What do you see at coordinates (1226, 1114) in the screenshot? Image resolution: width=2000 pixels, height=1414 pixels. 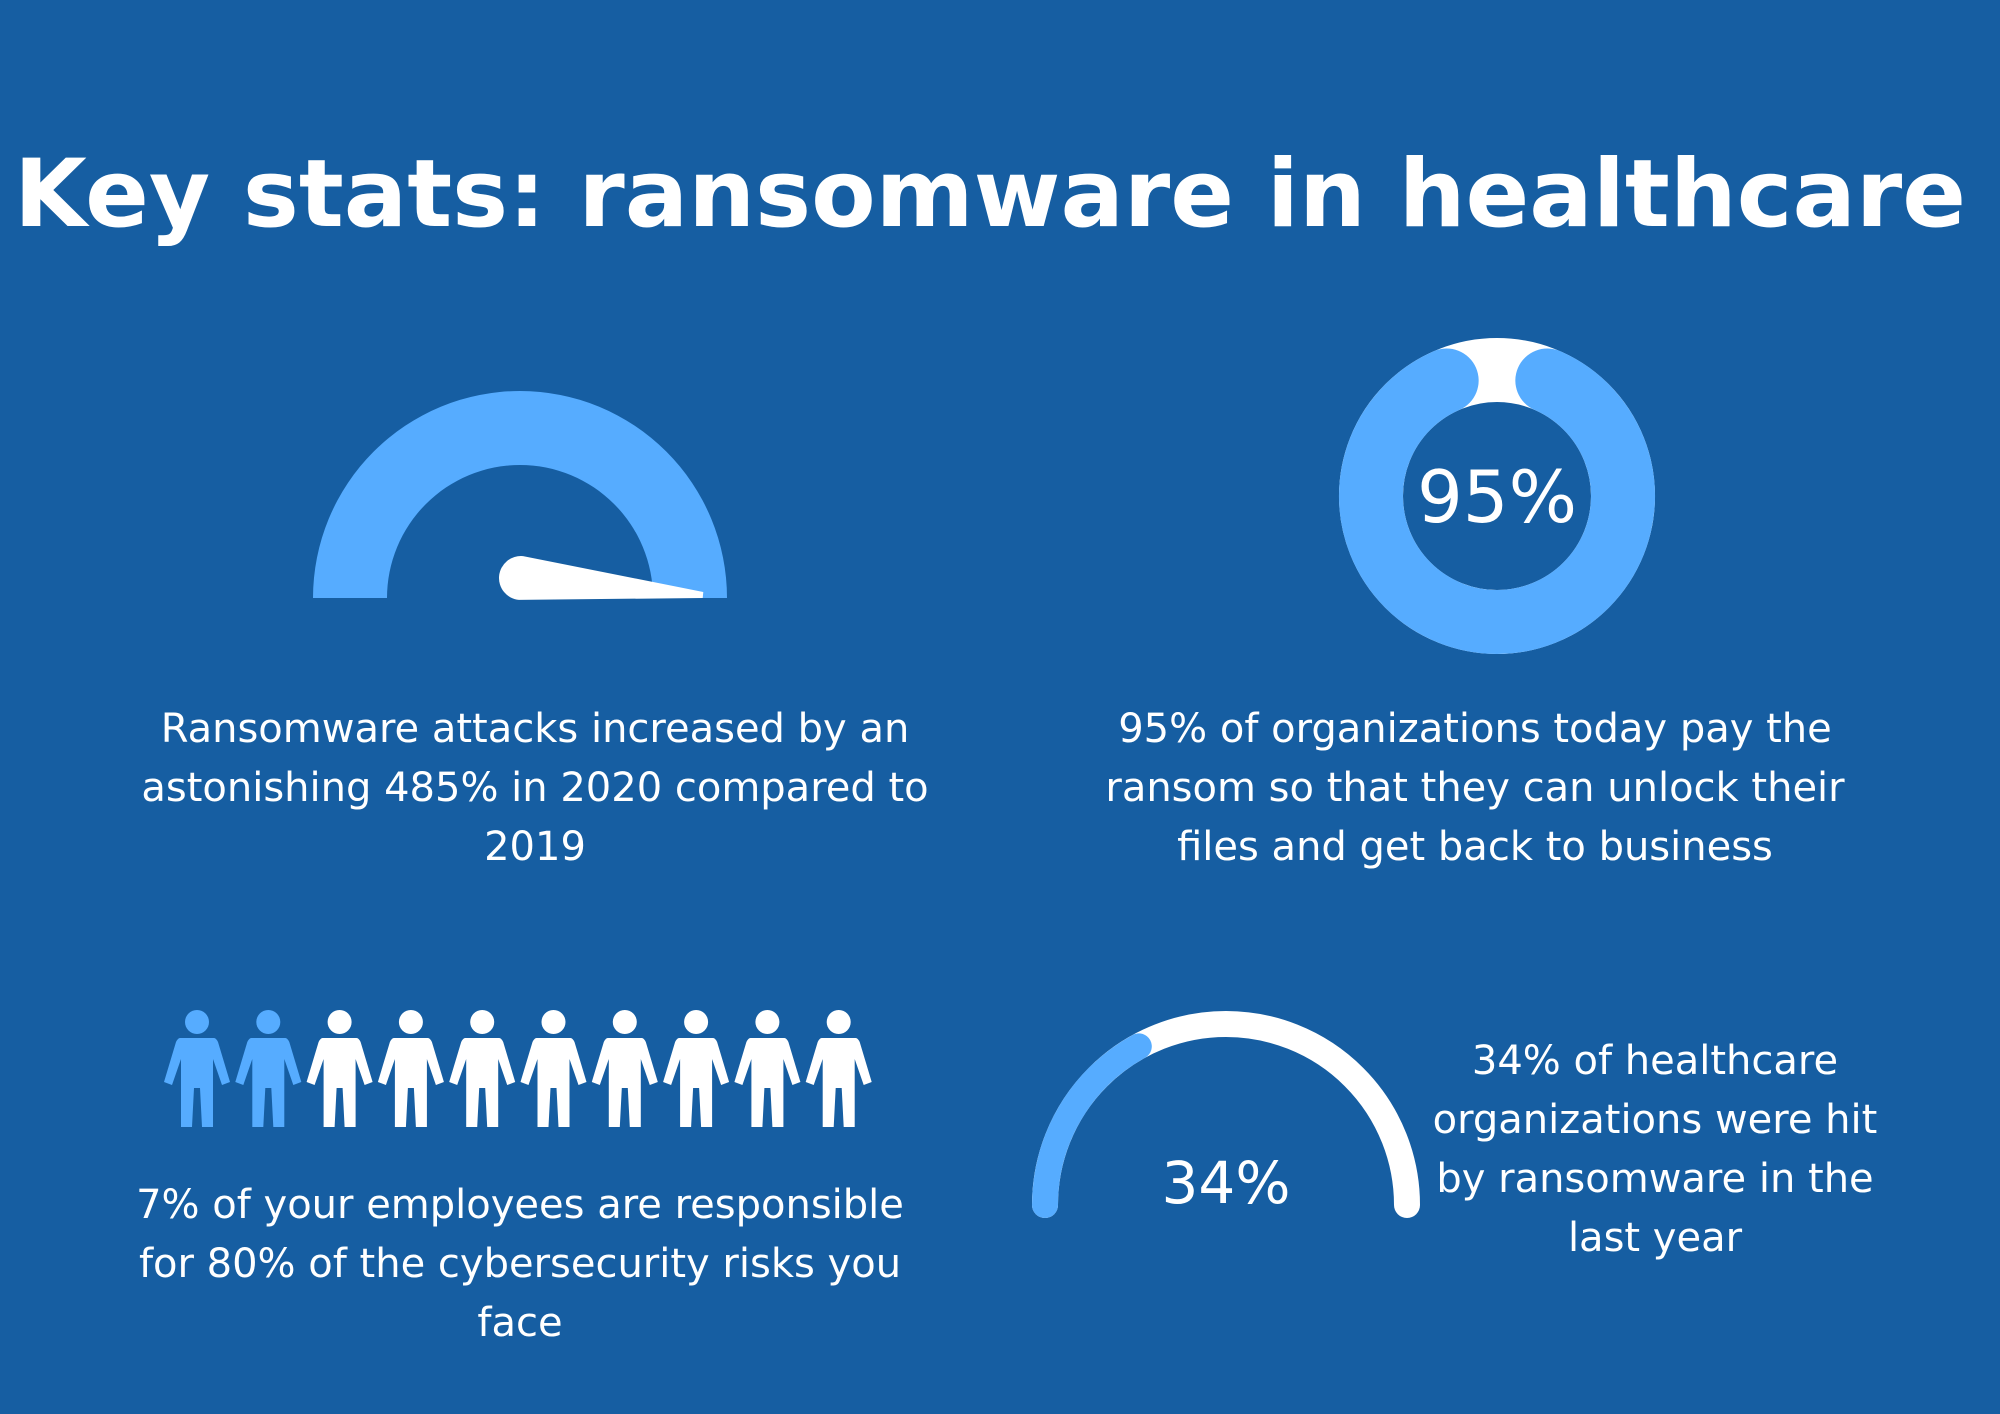 I see `arc-gauge-chart: 34%` at bounding box center [1226, 1114].